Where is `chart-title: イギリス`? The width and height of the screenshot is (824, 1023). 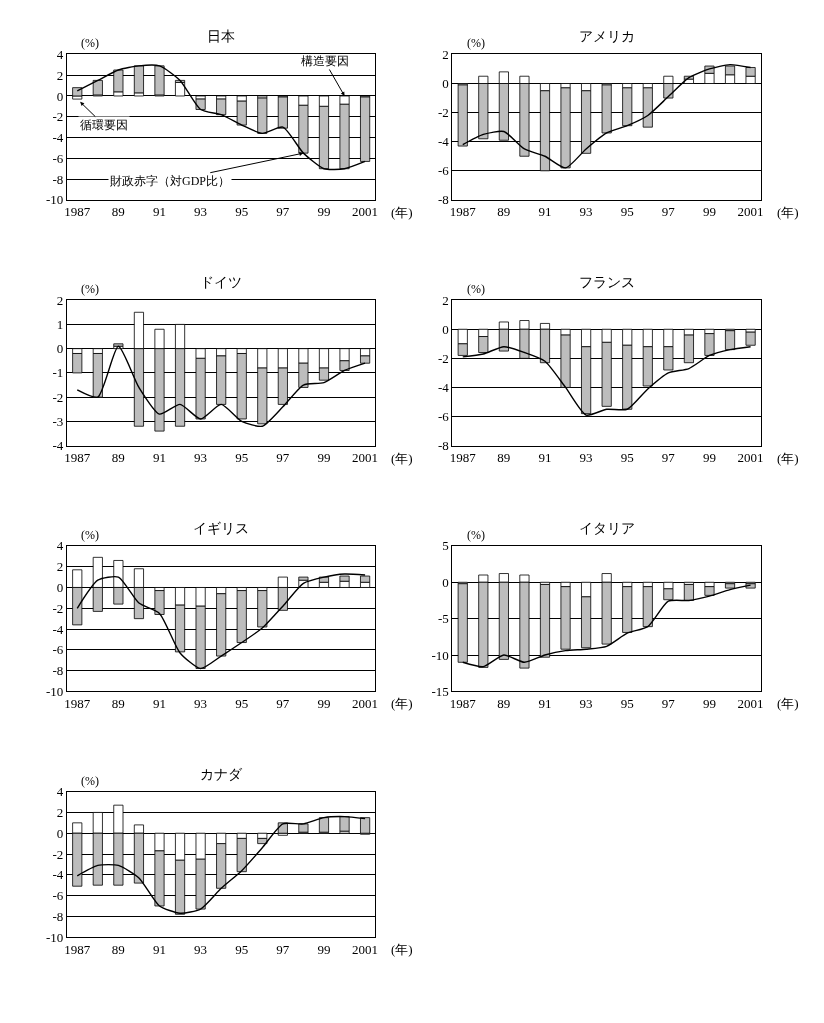
chart-title: イギリス is located at coordinates (221, 528).